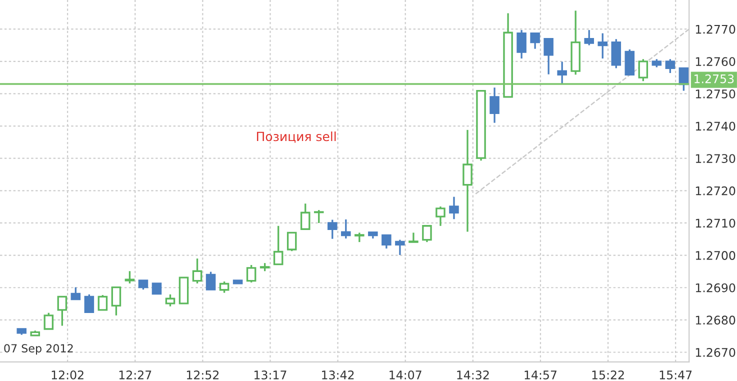 Image resolution: width=737 pixels, height=381 pixels. Describe the element at coordinates (270, 375) in the screenshot. I see `x-tick-label: 13:17` at that location.